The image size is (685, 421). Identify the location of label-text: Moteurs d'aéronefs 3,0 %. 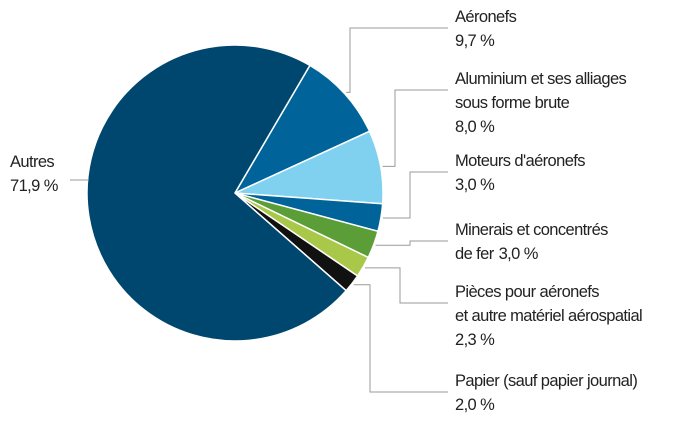
(520, 173).